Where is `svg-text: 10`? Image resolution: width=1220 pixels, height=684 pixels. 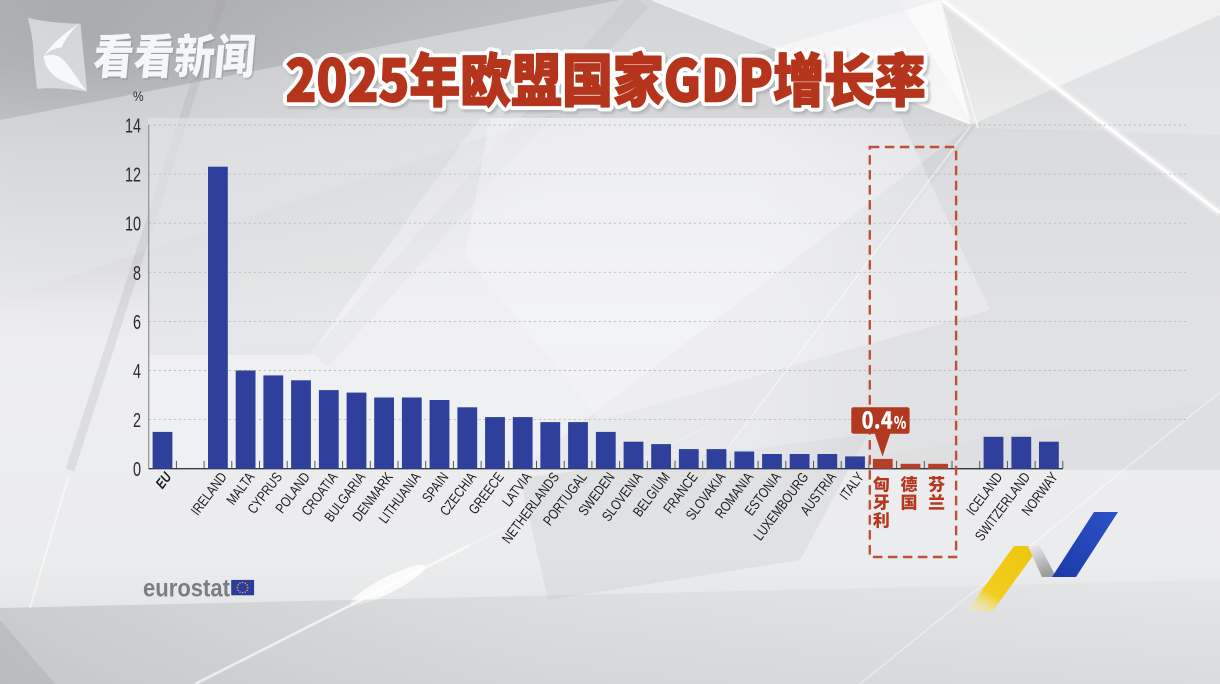 svg-text: 10 is located at coordinates (133, 223).